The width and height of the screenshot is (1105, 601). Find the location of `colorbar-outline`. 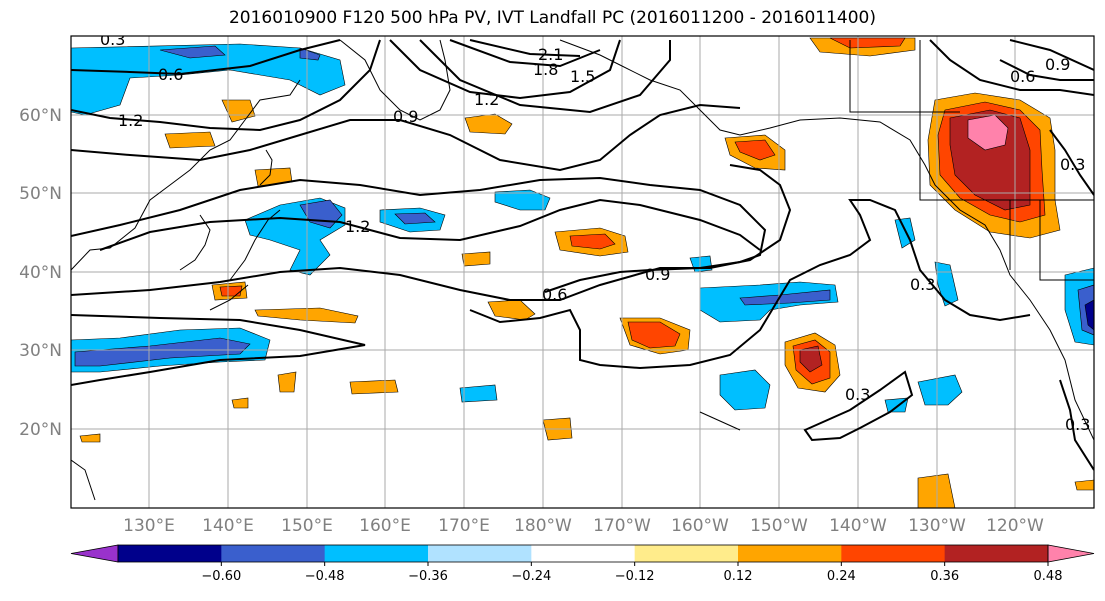

colorbar-outline is located at coordinates (583, 553).